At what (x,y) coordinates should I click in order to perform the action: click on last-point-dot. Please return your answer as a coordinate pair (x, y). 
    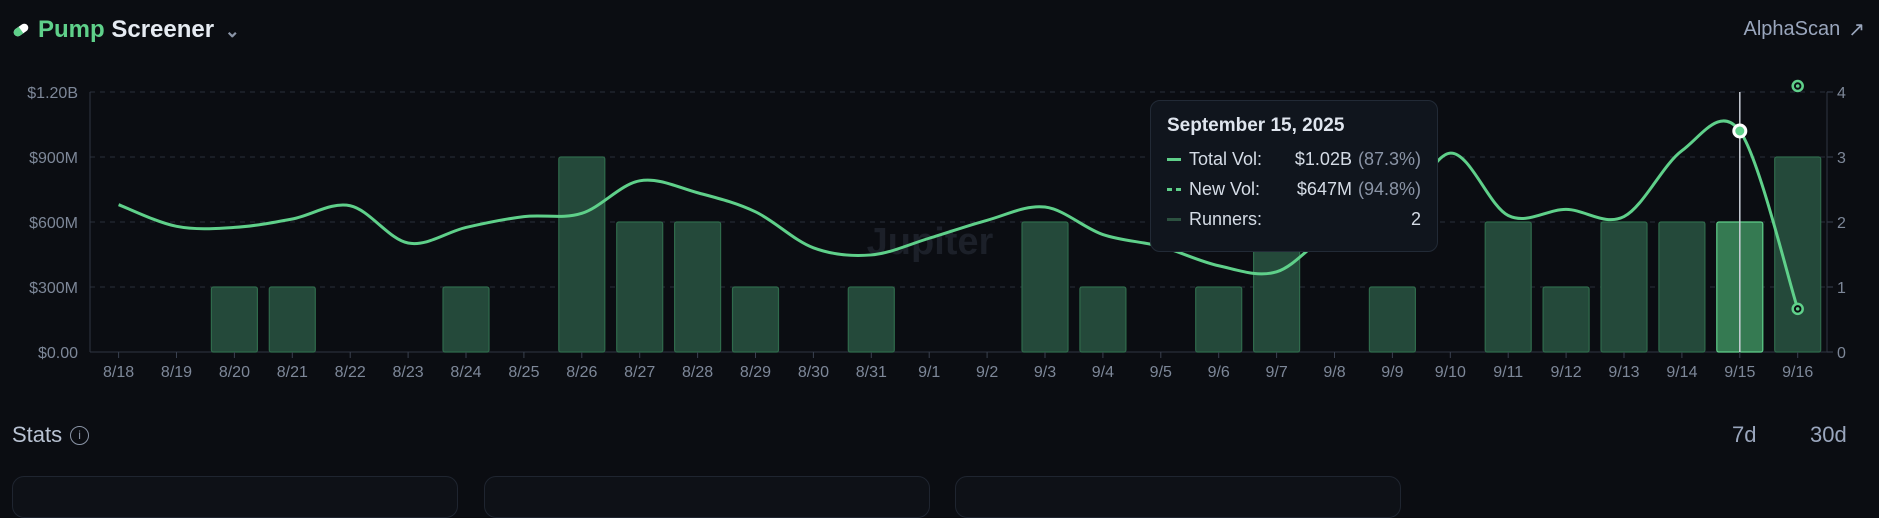
    Looking at the image, I should click on (1797, 309).